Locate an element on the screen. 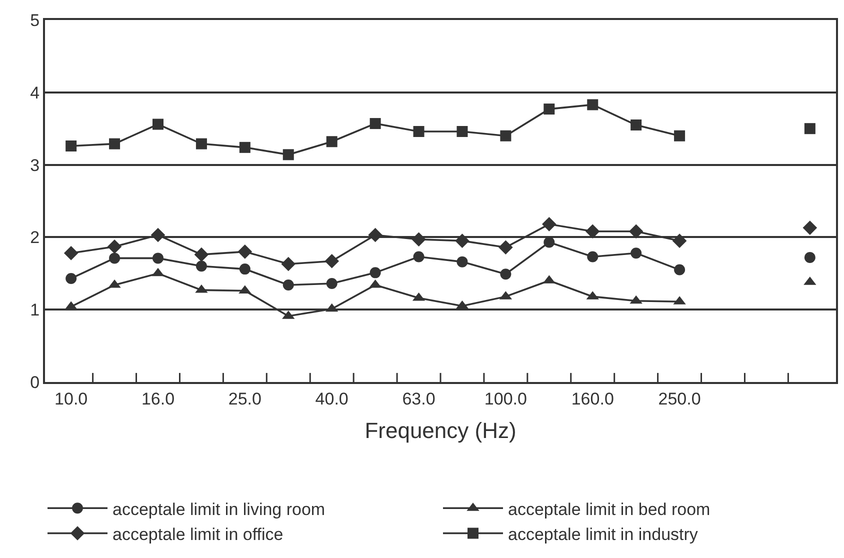 Image resolution: width=844 pixels, height=558 pixels. legend-label: acceptale limit in living room is located at coordinates (219, 509).